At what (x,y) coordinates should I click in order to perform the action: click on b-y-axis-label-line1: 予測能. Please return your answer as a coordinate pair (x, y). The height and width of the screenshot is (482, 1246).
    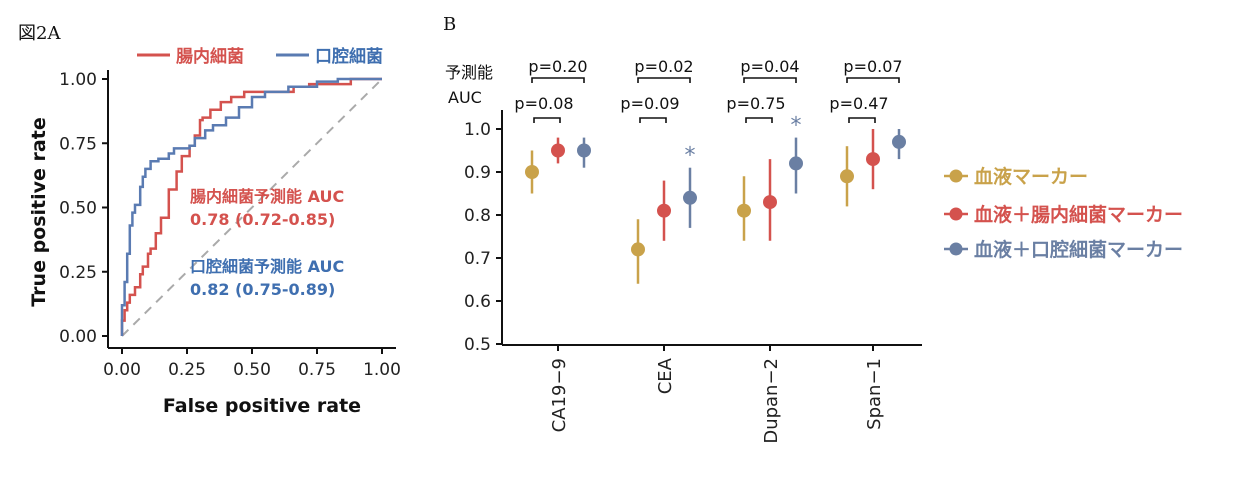
    Looking at the image, I should click on (469, 72).